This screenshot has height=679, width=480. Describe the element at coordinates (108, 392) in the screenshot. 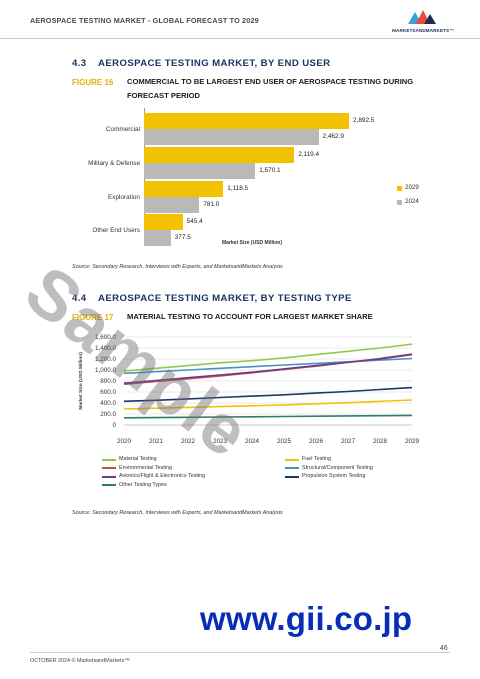

I see `y-tick-label: 600.0` at that location.